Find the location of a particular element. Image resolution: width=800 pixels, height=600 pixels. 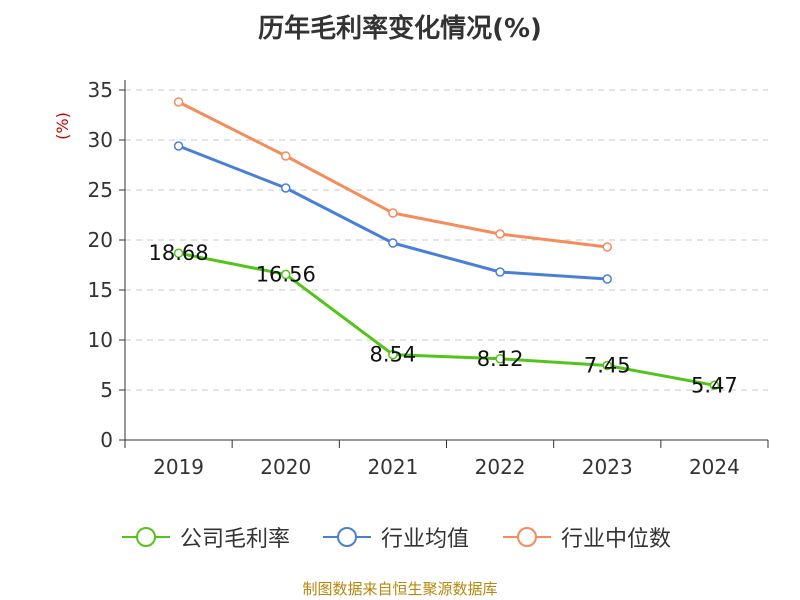

x-tick-label: 2019 is located at coordinates (178, 467).